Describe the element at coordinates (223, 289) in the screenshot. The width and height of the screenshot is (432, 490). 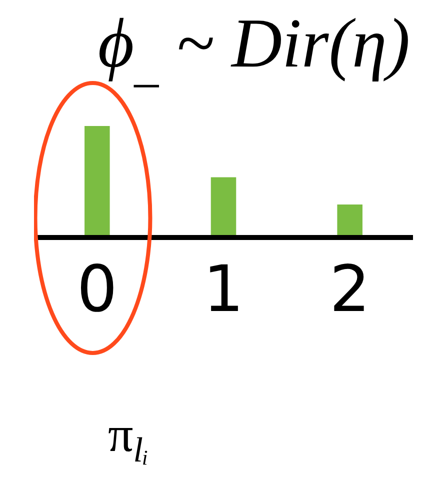
I see `x-tick-label: 1` at that location.